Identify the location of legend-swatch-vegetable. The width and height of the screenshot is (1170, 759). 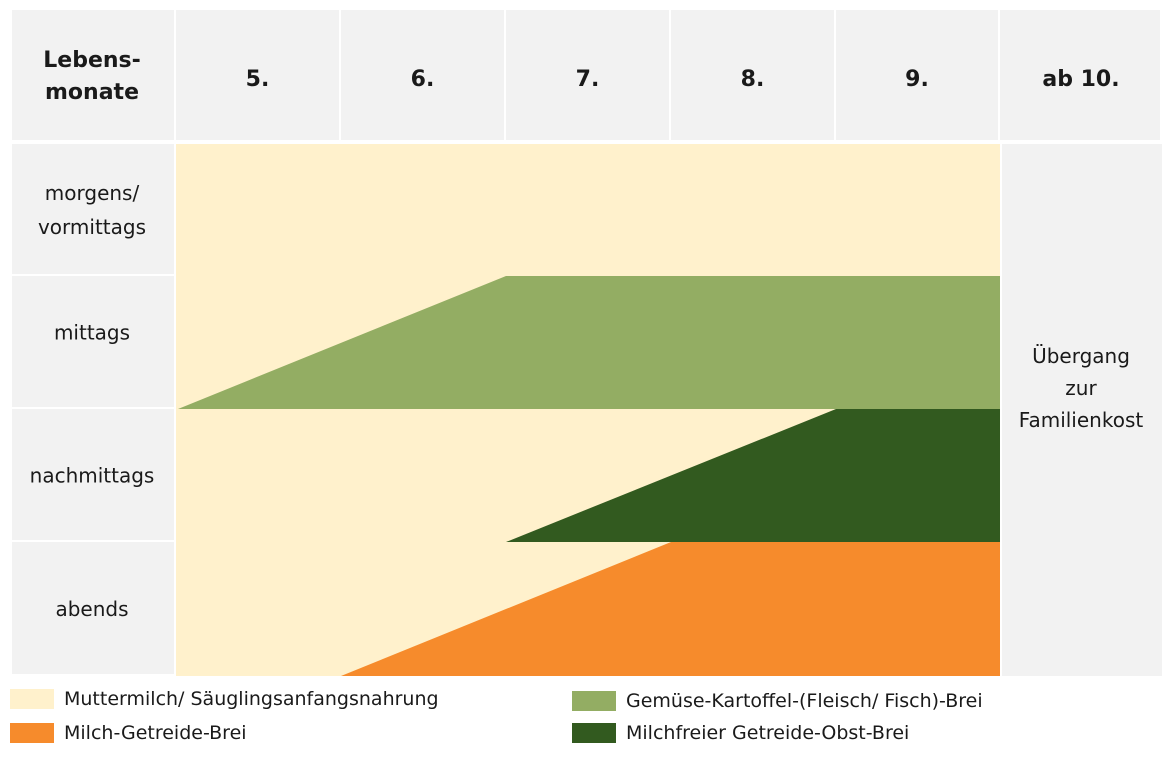
(594, 701).